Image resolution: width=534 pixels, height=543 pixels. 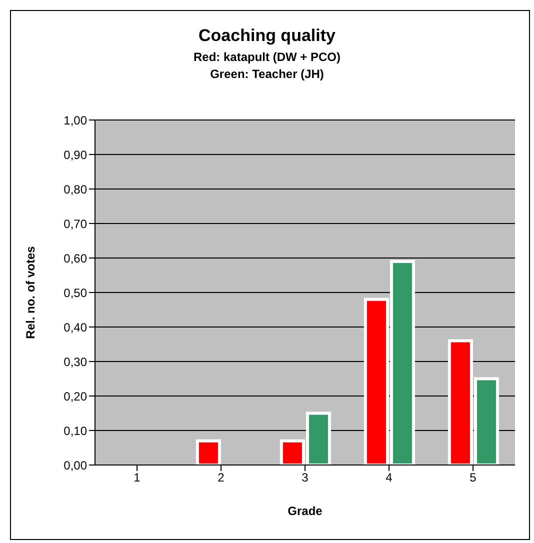 I want to click on y-tick-label: 0,70, so click(x=76, y=223).